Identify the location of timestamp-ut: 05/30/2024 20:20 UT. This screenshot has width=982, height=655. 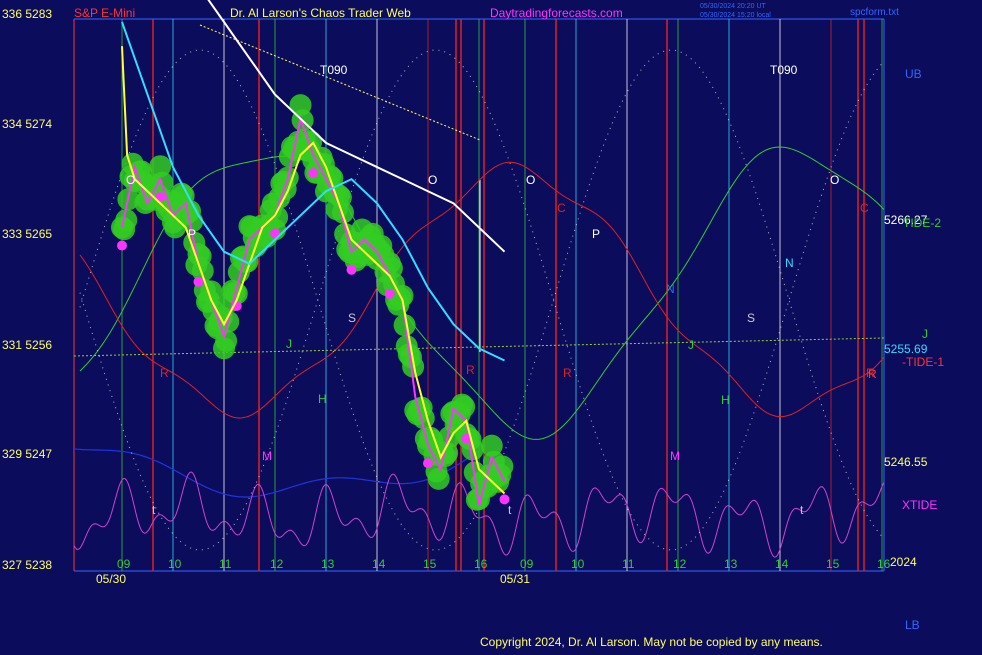
(733, 6).